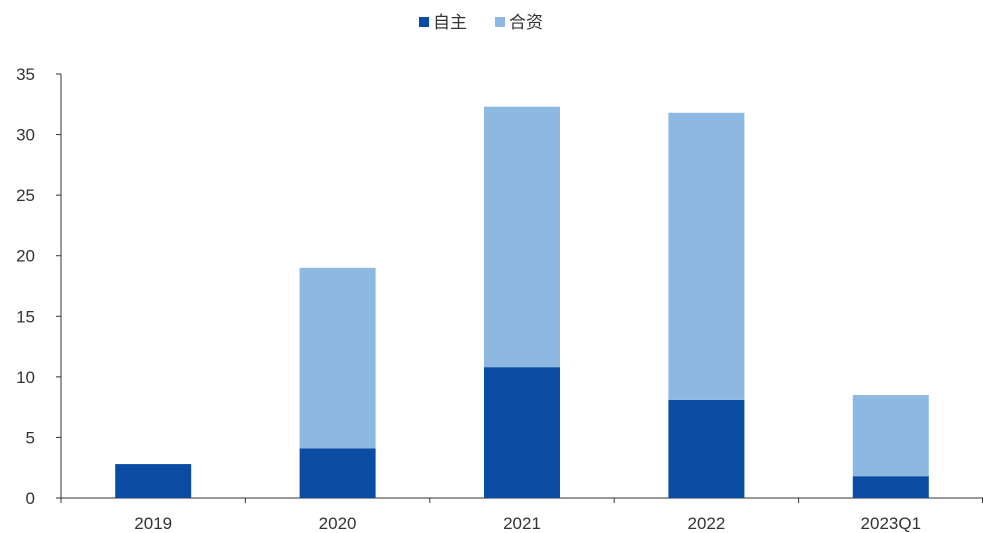  What do you see at coordinates (153, 523) in the screenshot?
I see `x-tick-label: 2019` at bounding box center [153, 523].